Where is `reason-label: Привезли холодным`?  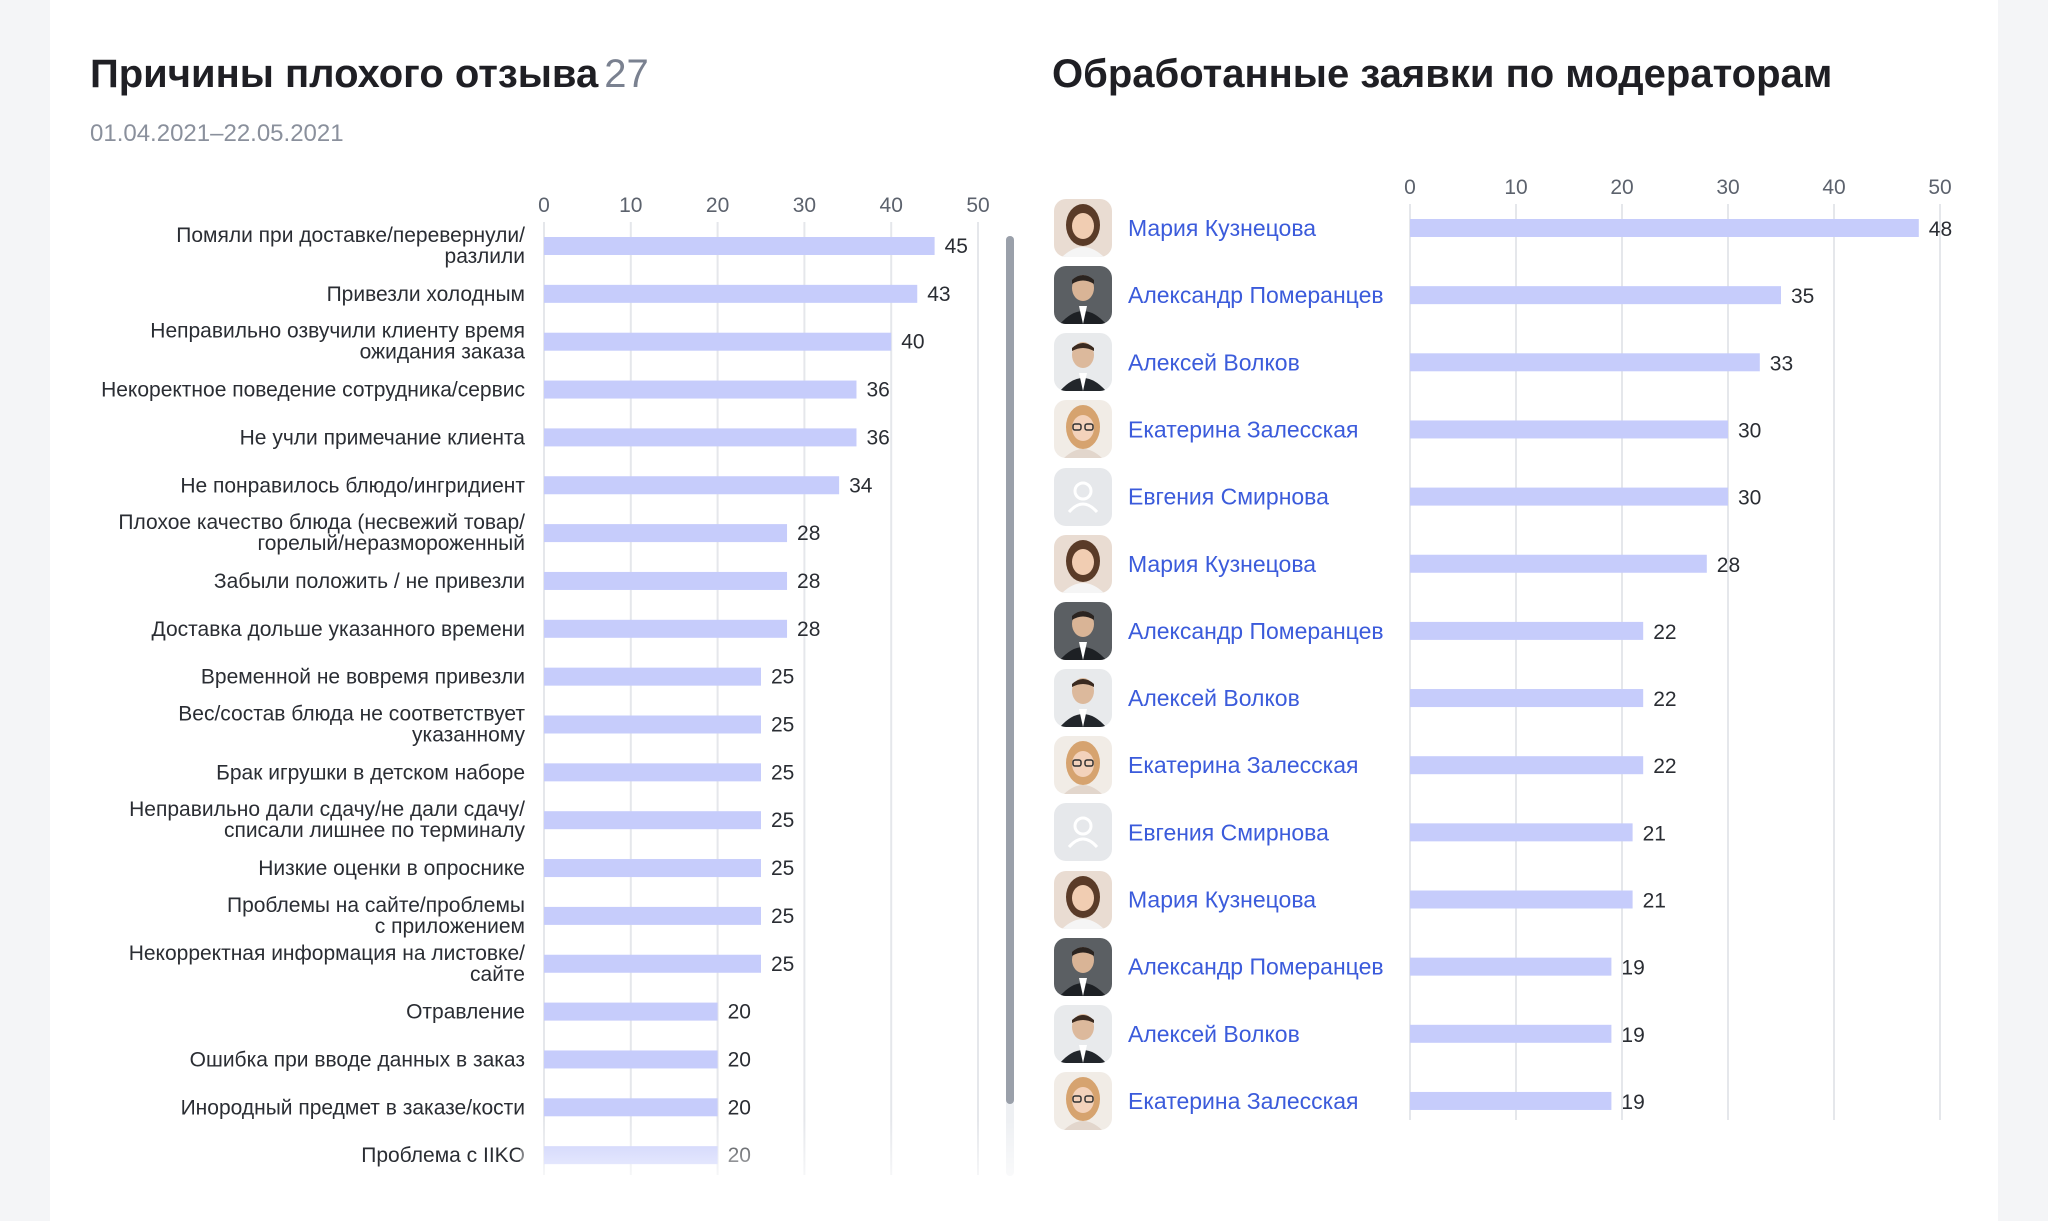
reason-label: Привезли холодным is located at coordinates (426, 294).